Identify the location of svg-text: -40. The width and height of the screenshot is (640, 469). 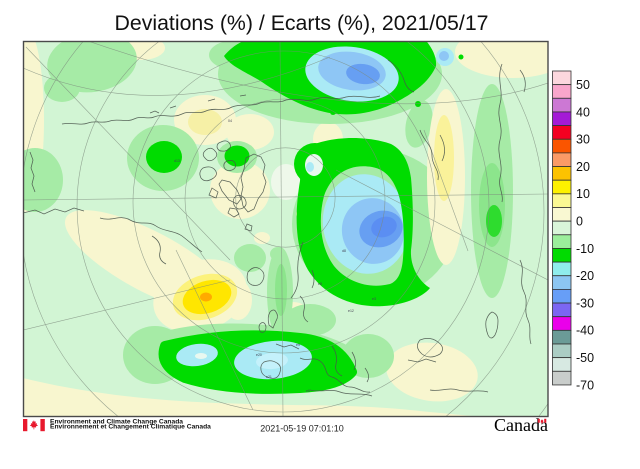
(585, 331).